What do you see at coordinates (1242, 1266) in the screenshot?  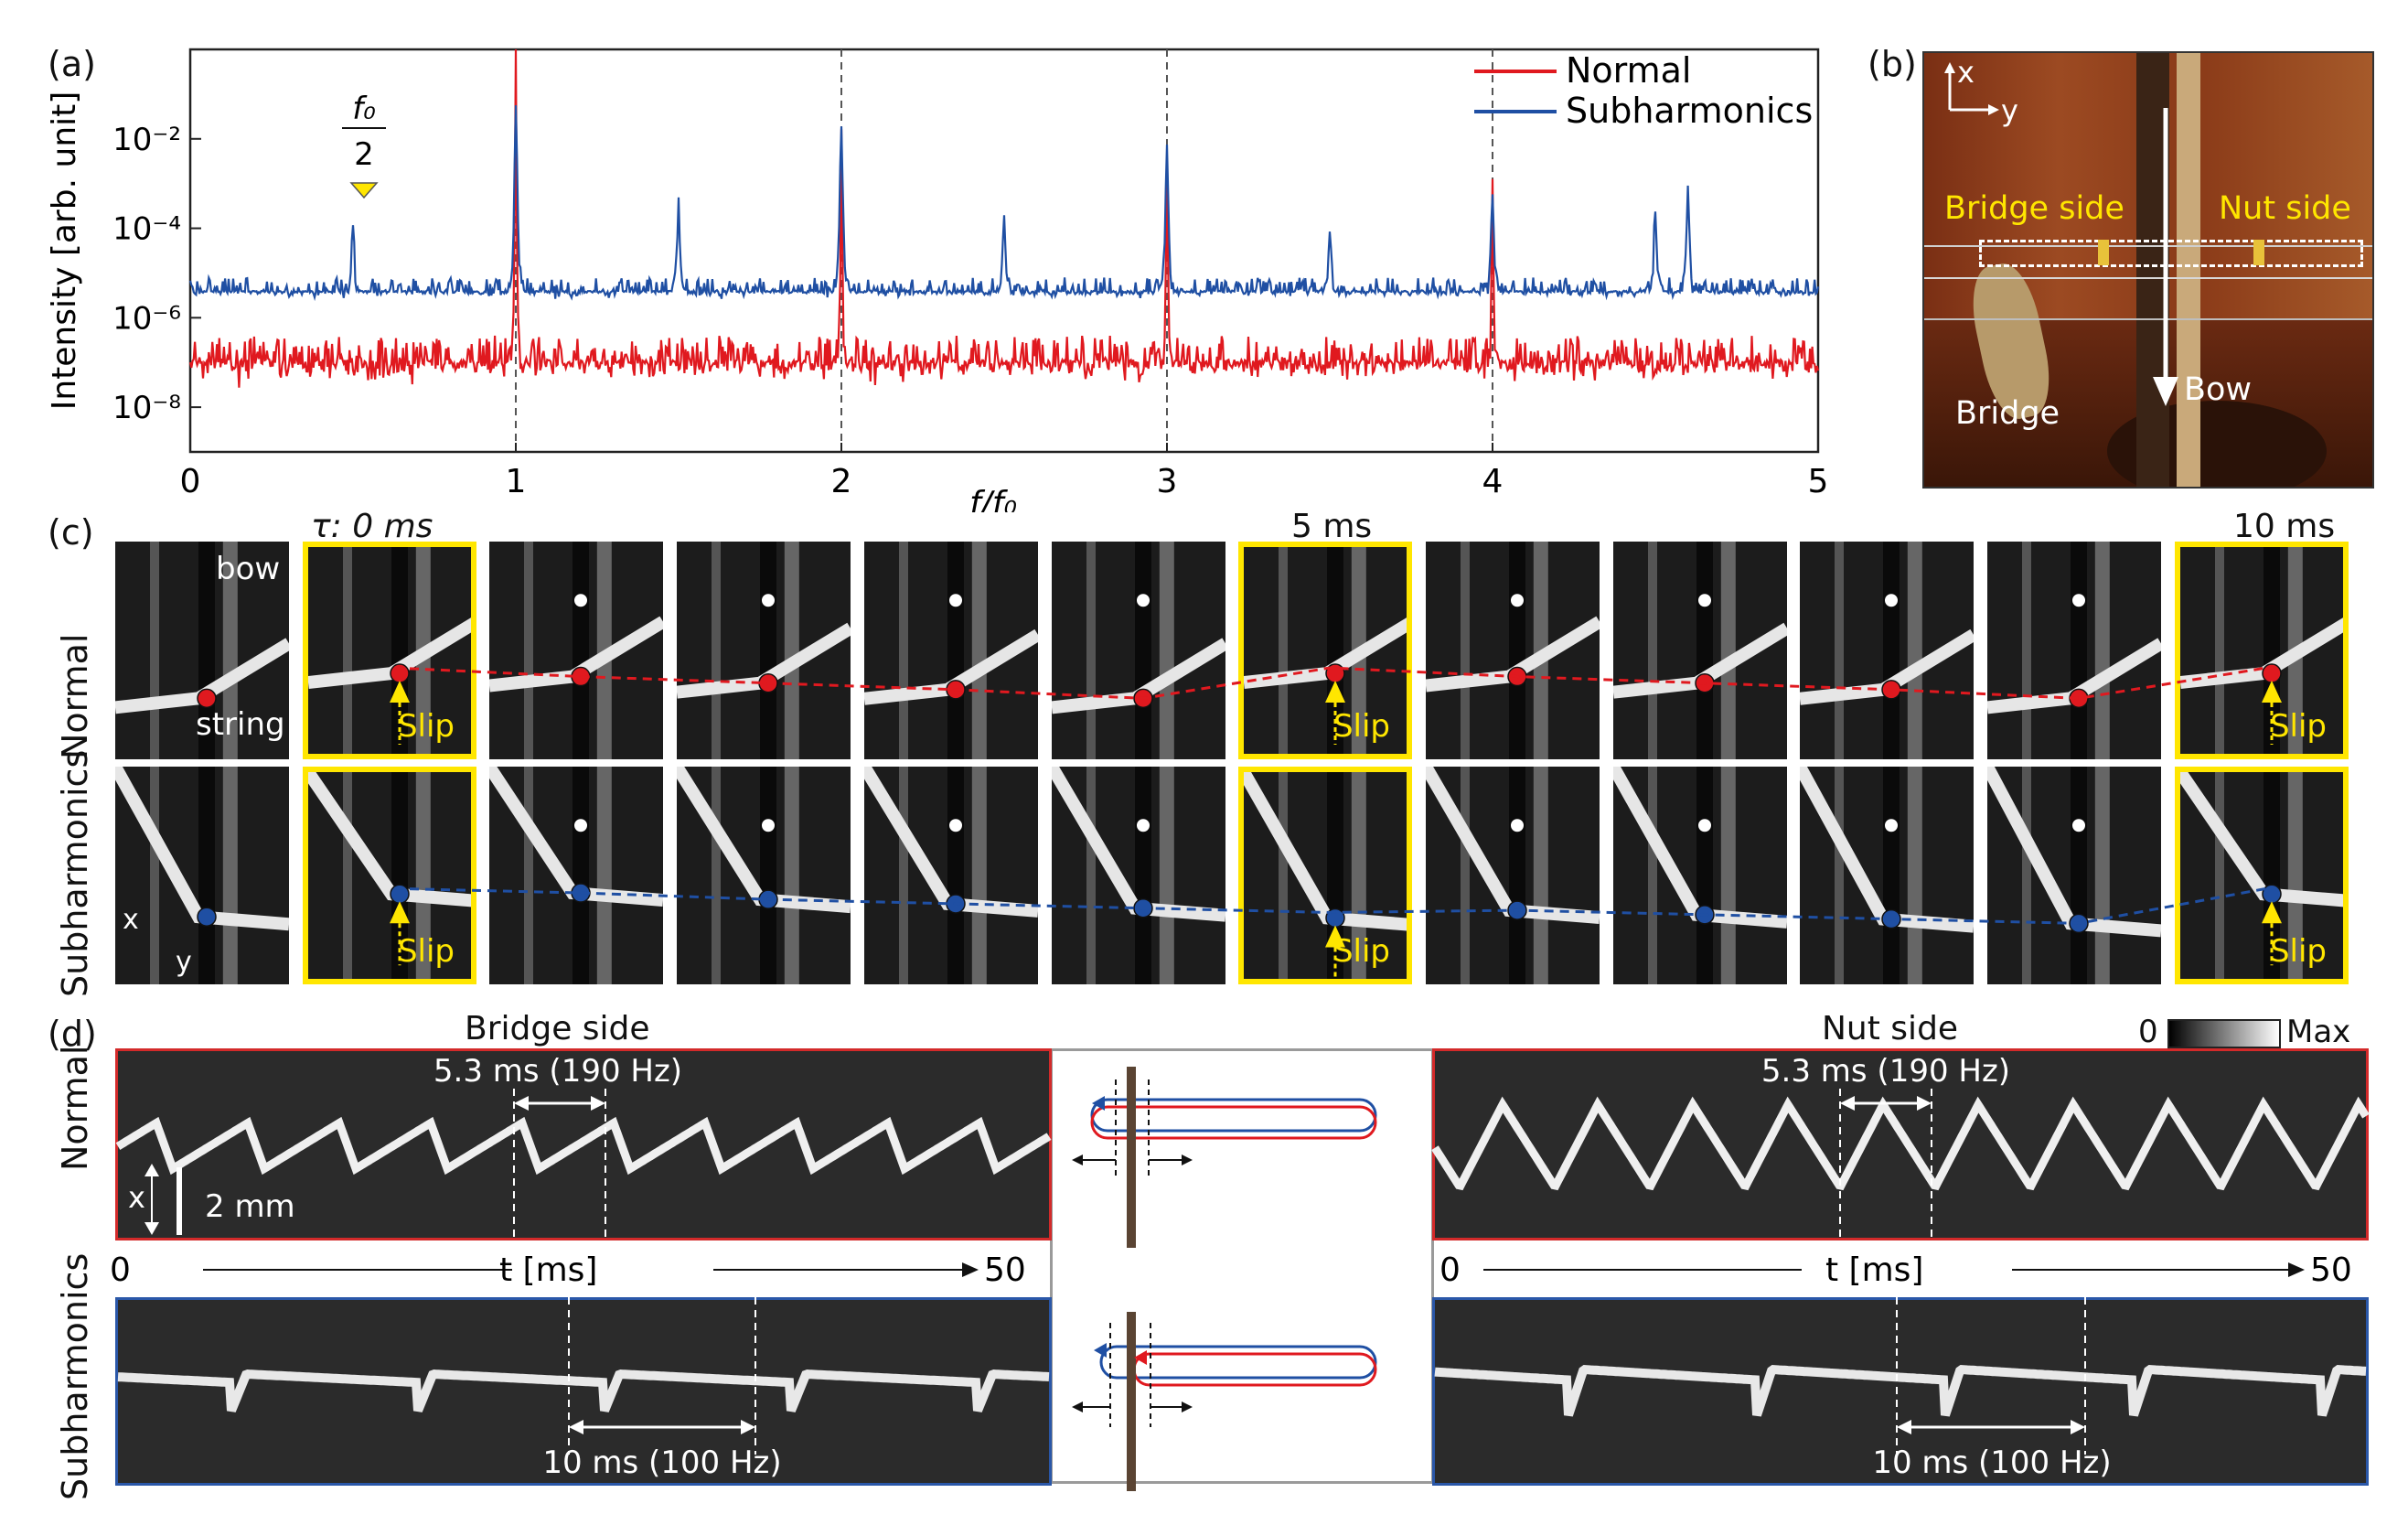 I see `schematic-box` at bounding box center [1242, 1266].